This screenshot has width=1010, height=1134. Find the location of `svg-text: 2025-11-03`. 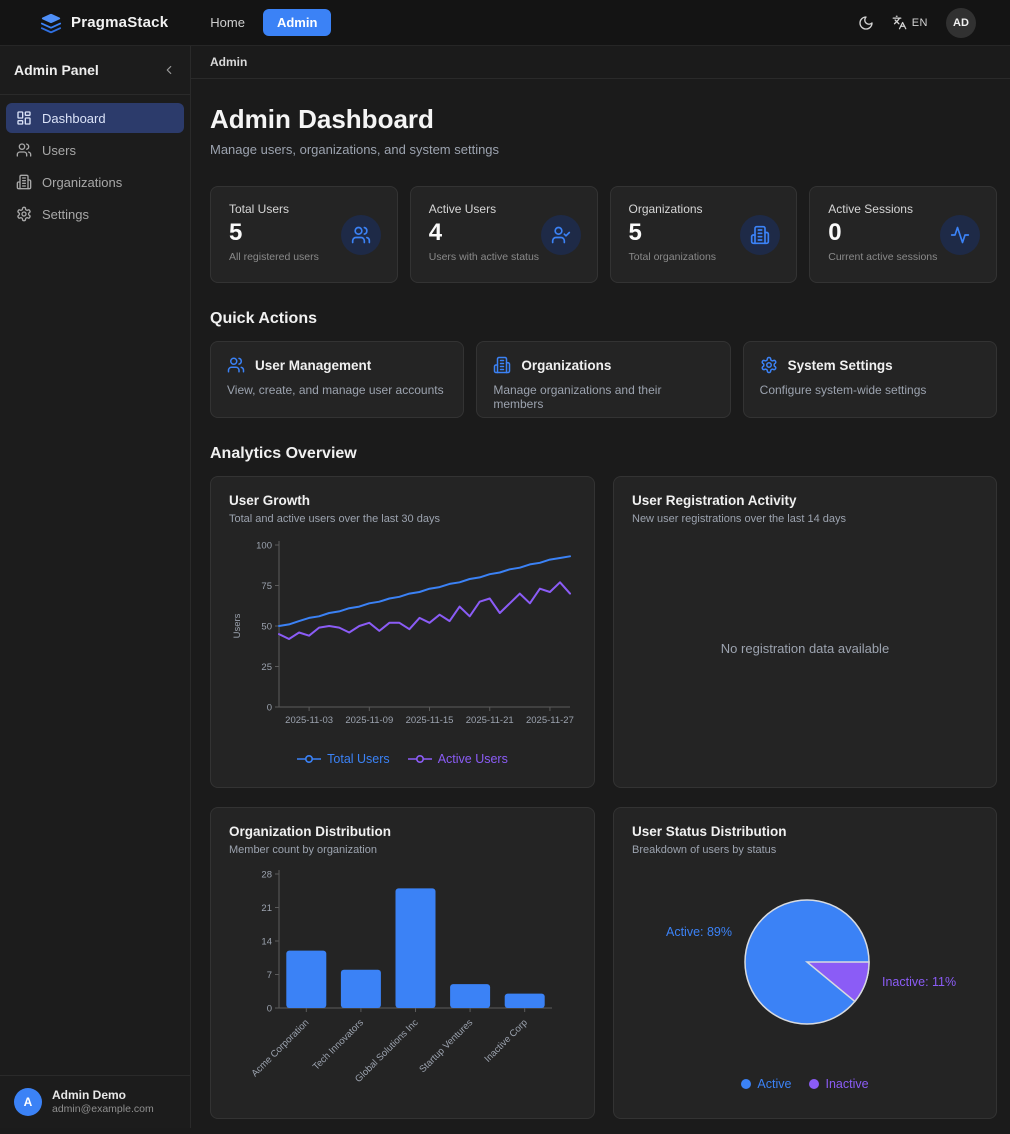

svg-text: 2025-11-03 is located at coordinates (309, 720).